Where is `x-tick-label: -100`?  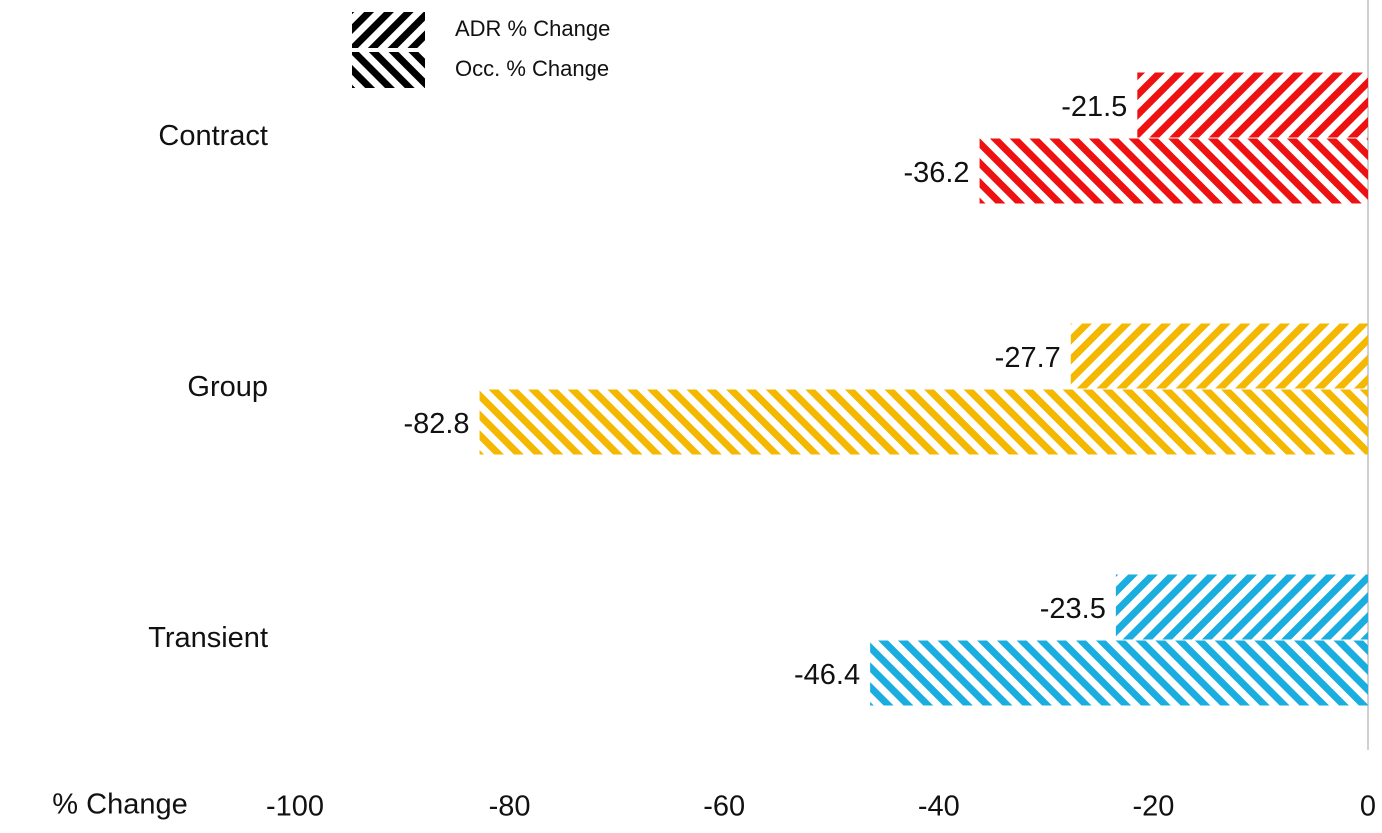 x-tick-label: -100 is located at coordinates (295, 807).